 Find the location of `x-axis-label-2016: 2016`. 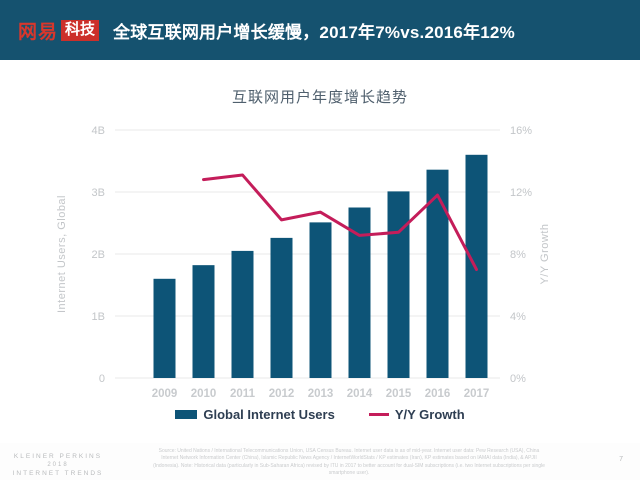

x-axis-label-2016: 2016 is located at coordinates (438, 394).